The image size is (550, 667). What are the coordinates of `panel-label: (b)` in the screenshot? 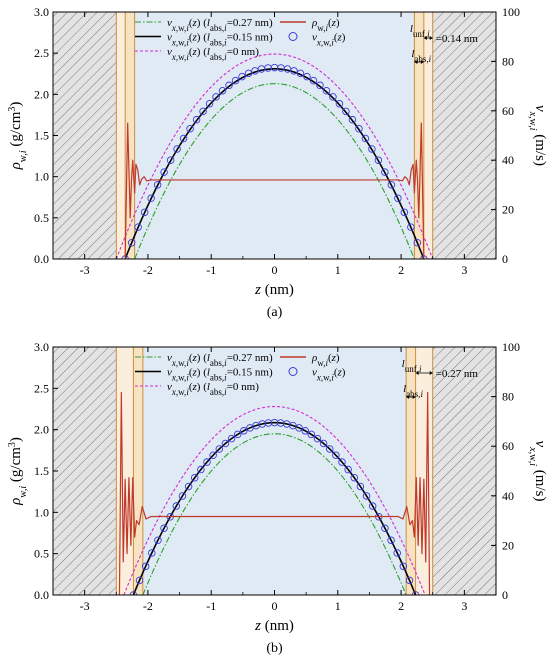 It's located at (274, 648).